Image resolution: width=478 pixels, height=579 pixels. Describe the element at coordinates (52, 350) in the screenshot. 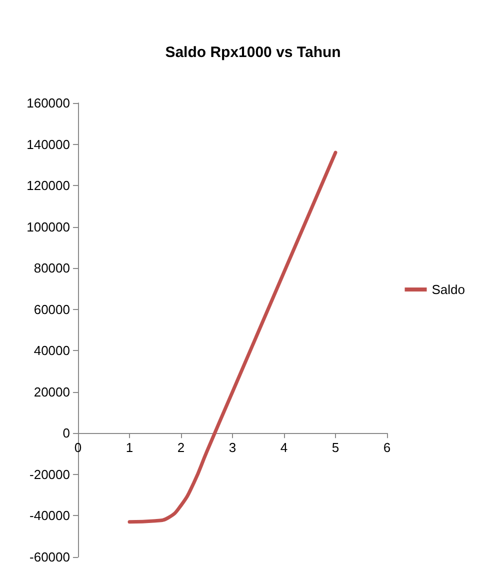

I see `y-tick-label: 40000` at that location.